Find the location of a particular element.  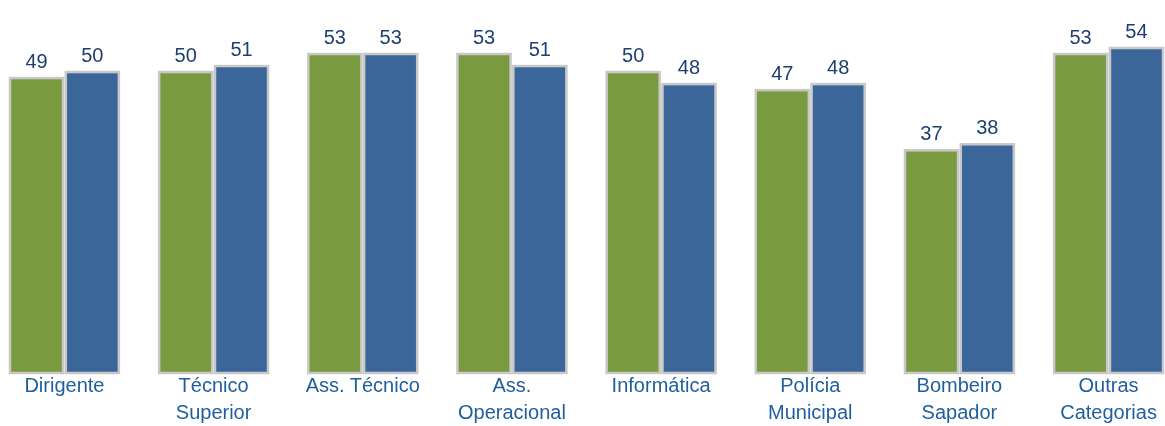

x-tick-label: Polícia Municipal is located at coordinates (810, 398).